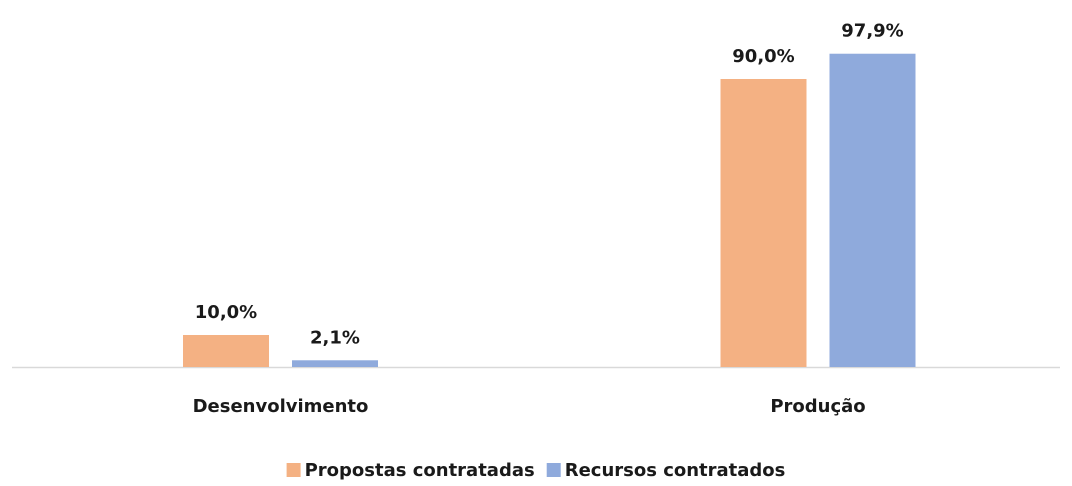  Describe the element at coordinates (335, 337) in the screenshot. I see `data-label: 2,1%` at that location.